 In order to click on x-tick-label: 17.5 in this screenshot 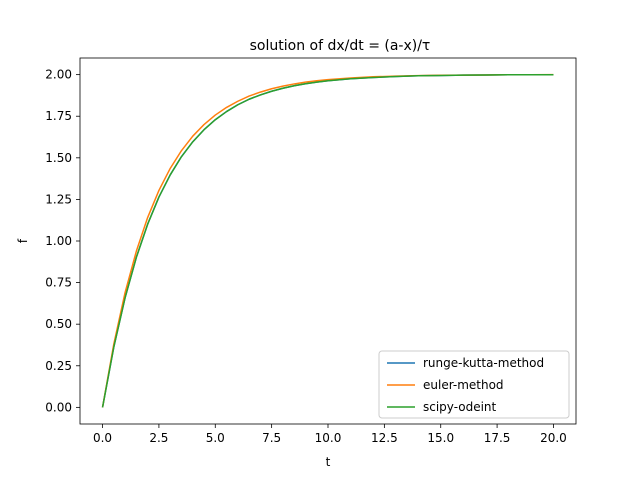, I will do `click(497, 438)`.